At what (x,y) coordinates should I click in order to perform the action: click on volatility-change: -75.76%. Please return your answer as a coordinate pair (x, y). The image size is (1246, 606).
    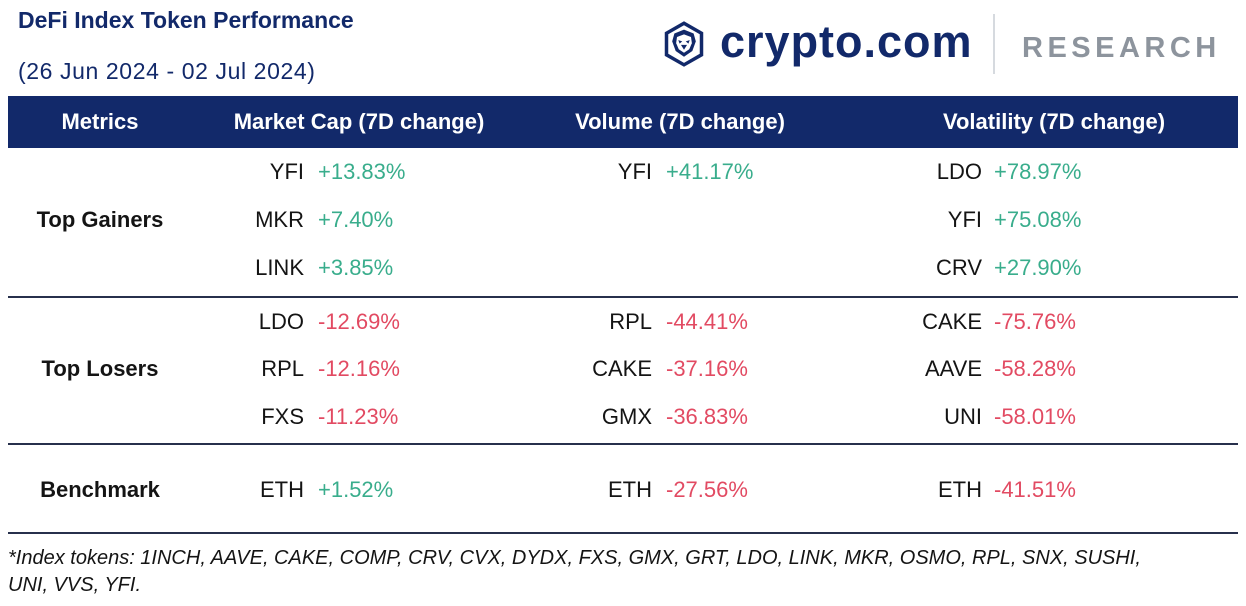
    Looking at the image, I should click on (1035, 321).